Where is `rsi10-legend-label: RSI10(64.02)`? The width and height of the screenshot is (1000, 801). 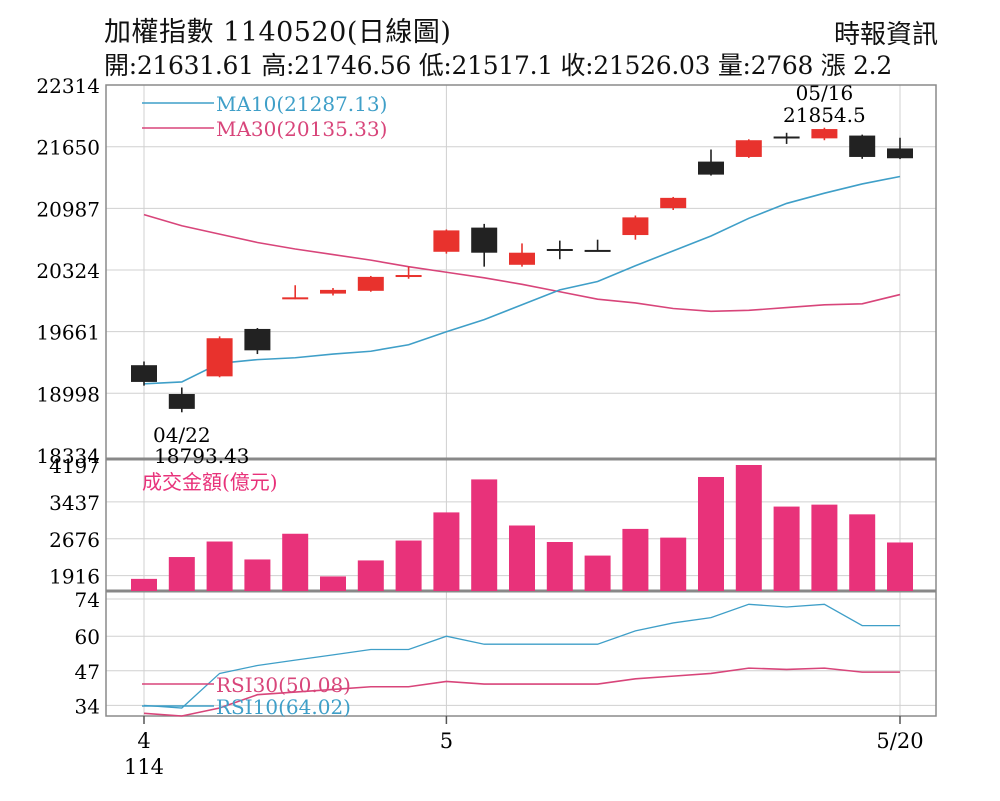 rsi10-legend-label: RSI10(64.02) is located at coordinates (283, 707).